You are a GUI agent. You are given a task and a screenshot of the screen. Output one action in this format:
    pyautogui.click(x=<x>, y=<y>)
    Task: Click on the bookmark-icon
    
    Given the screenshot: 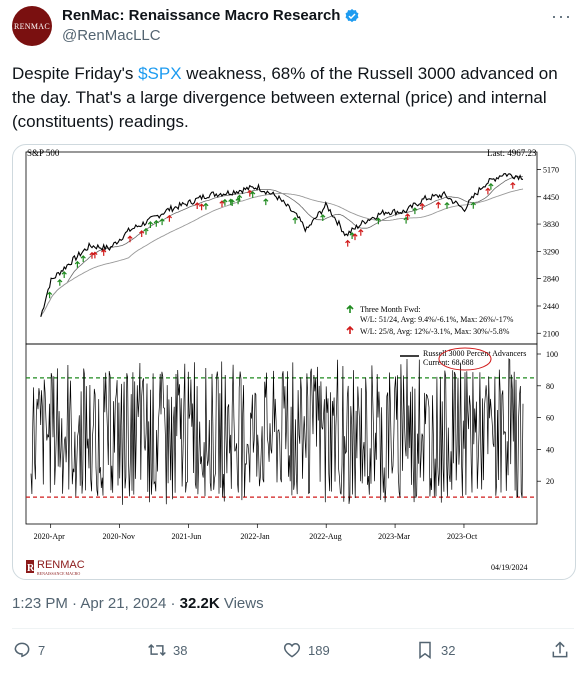 What is the action you would take?
    pyautogui.click(x=425, y=650)
    